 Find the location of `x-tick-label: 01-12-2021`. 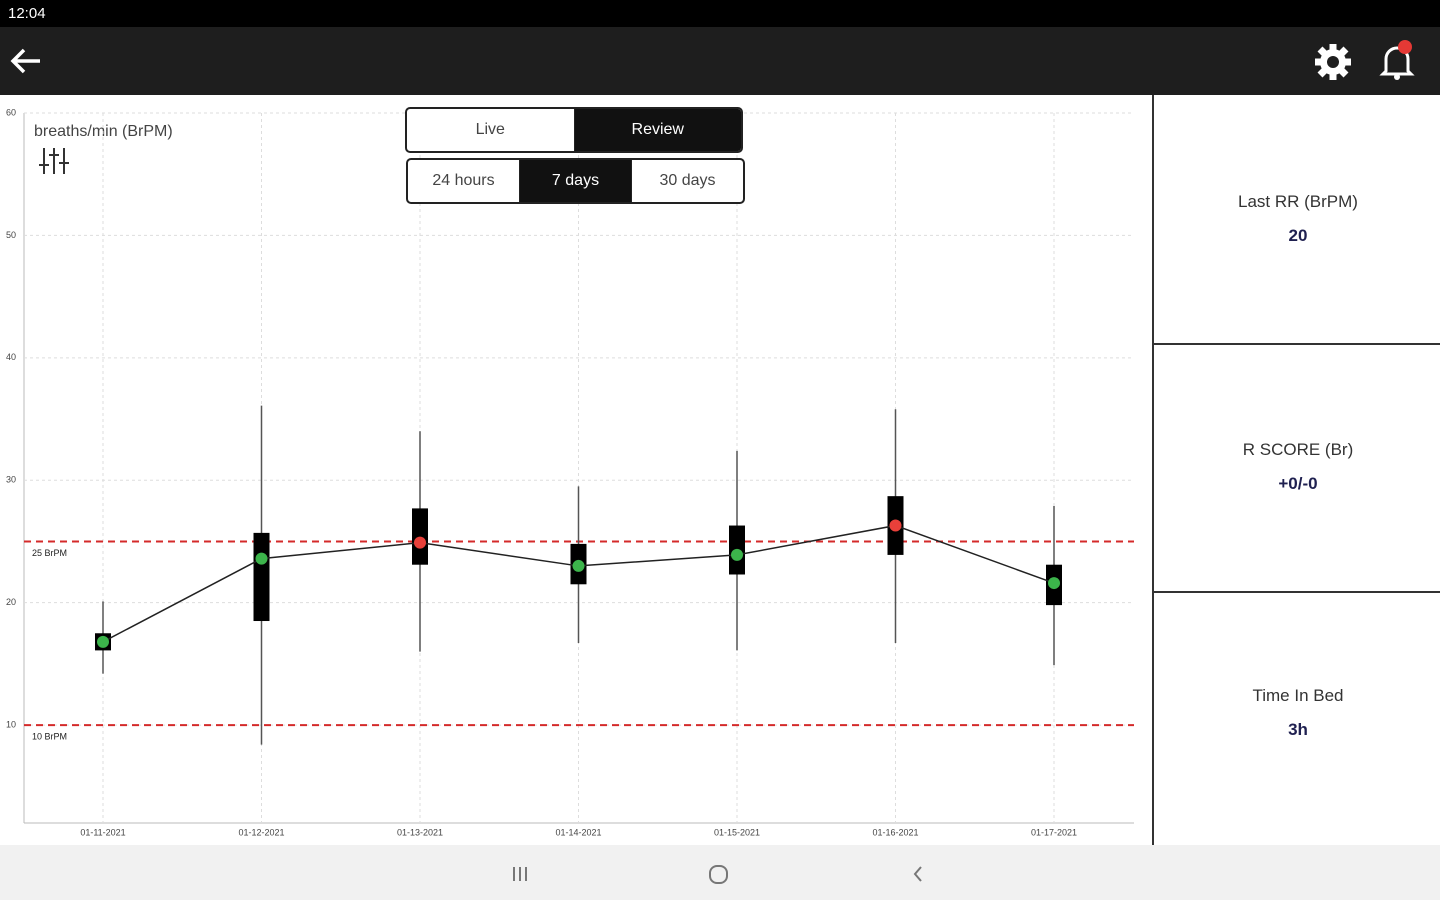

x-tick-label: 01-12-2021 is located at coordinates (261, 832).